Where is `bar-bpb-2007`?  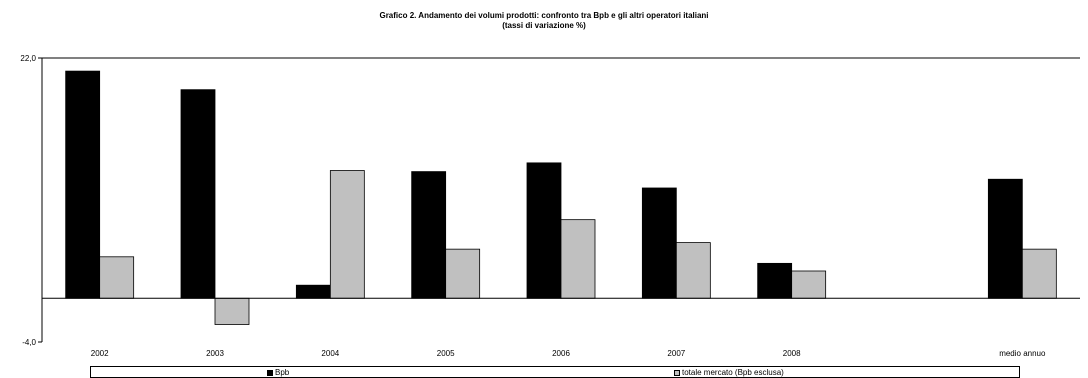 bar-bpb-2007 is located at coordinates (659, 243).